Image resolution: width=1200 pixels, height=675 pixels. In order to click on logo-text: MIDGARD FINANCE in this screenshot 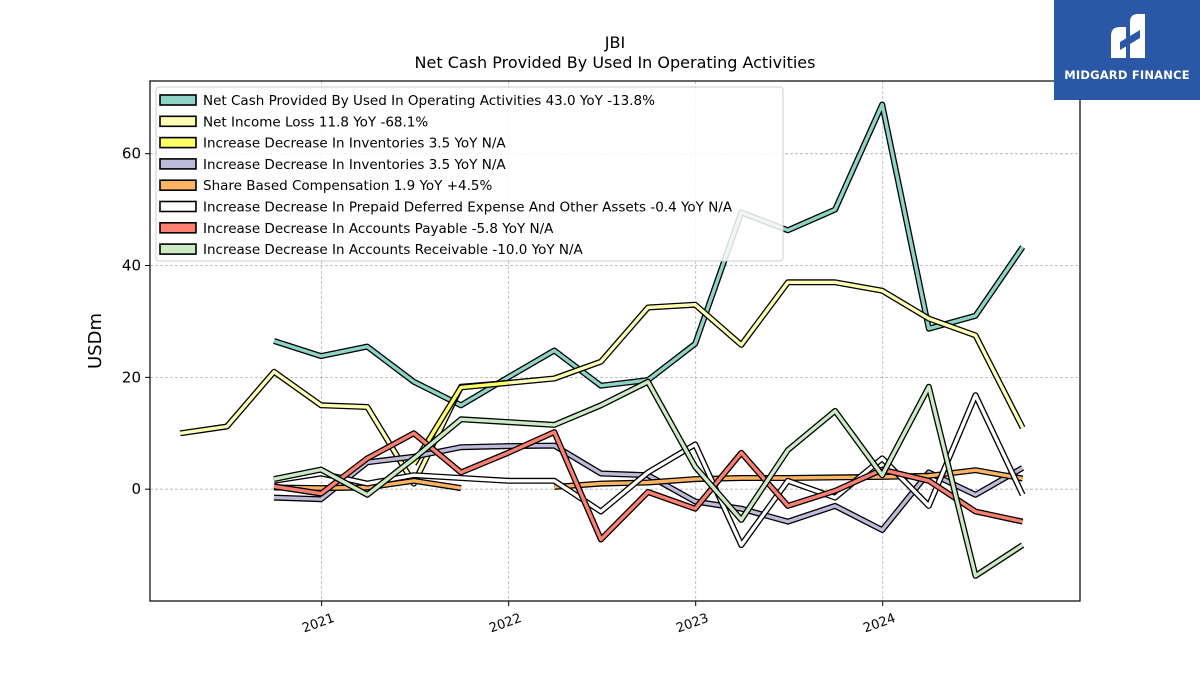, I will do `click(1127, 75)`.